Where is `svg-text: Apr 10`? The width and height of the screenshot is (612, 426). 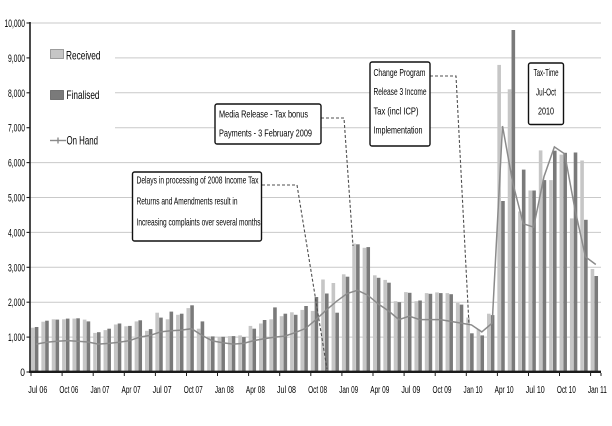 svg-text: Apr 10 is located at coordinates (504, 390).